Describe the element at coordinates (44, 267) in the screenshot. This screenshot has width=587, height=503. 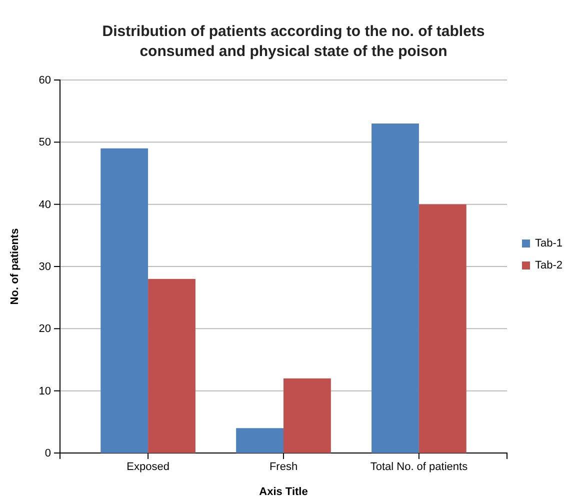
I see `y-tick-label: 30` at that location.